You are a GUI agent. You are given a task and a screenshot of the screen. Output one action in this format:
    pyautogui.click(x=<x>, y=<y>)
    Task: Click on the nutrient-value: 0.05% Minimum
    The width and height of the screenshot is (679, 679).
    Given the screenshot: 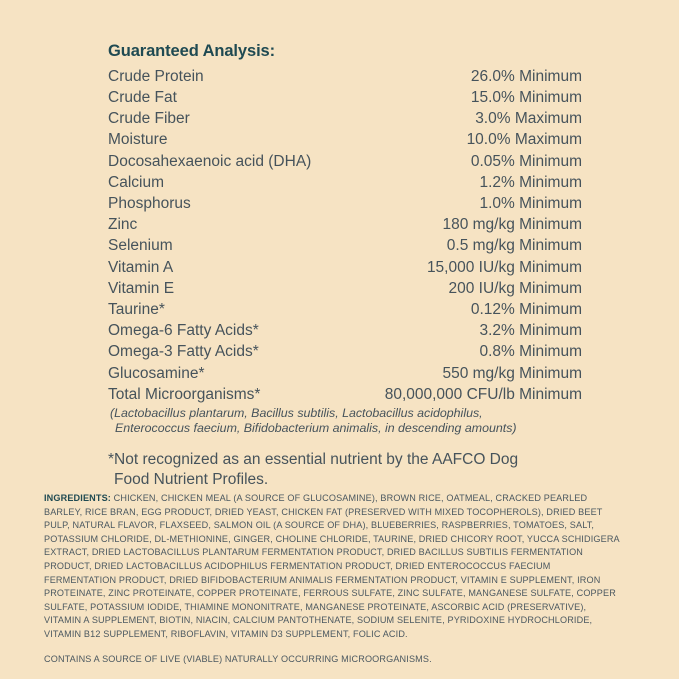 What is the action you would take?
    pyautogui.click(x=526, y=161)
    